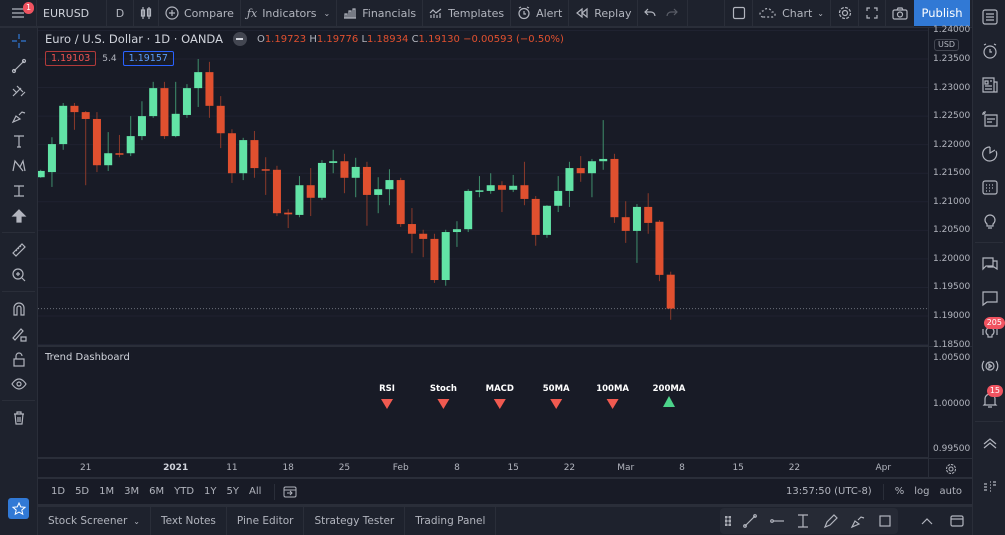 This screenshot has height=535, width=1005. What do you see at coordinates (650, 13) in the screenshot?
I see `undo-icon` at bounding box center [650, 13].